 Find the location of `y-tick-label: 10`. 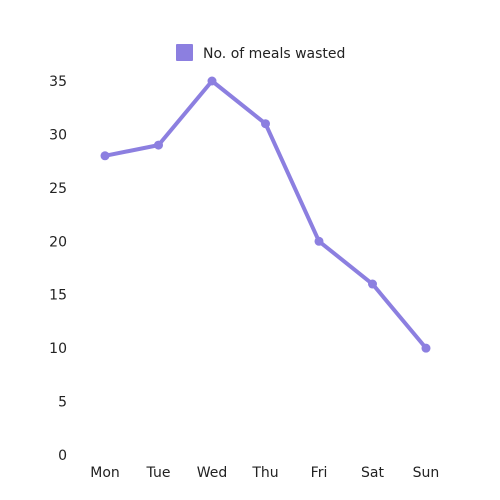

y-tick-label: 10 is located at coordinates (58, 349).